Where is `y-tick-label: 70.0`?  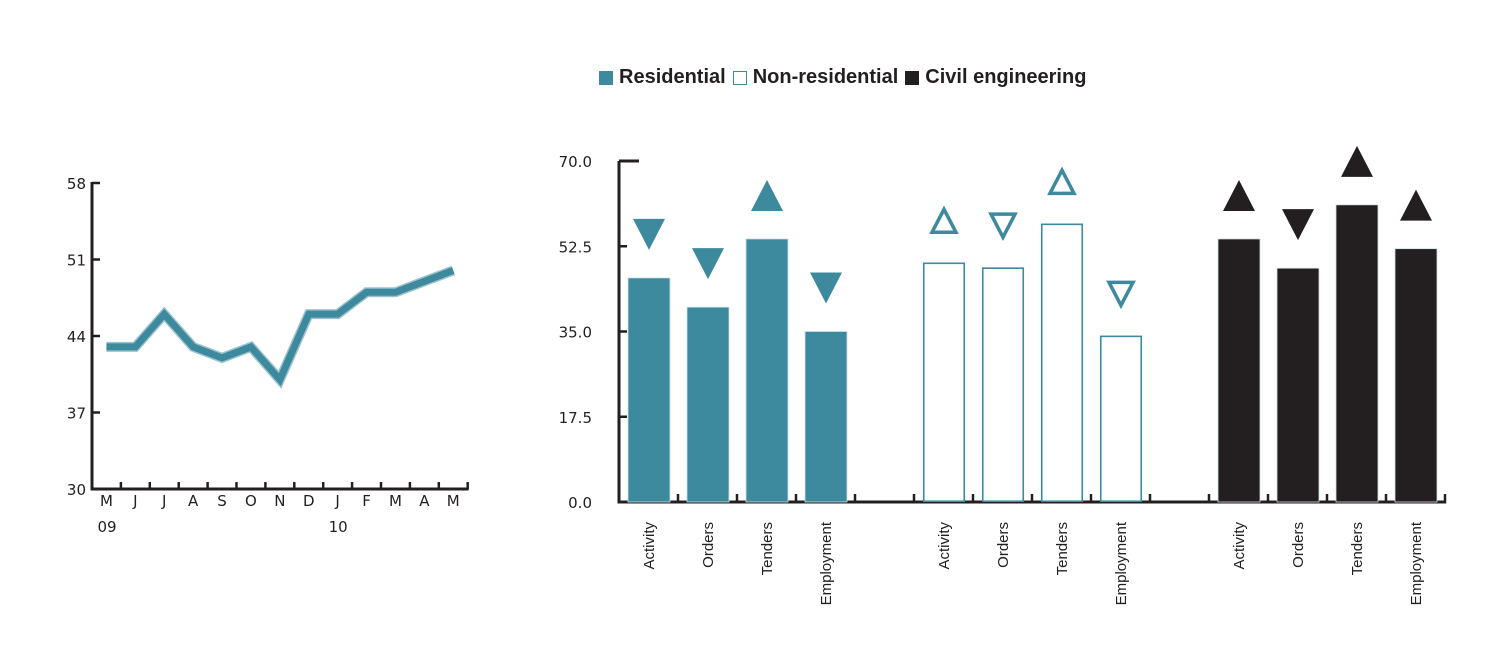
y-tick-label: 70.0 is located at coordinates (575, 162).